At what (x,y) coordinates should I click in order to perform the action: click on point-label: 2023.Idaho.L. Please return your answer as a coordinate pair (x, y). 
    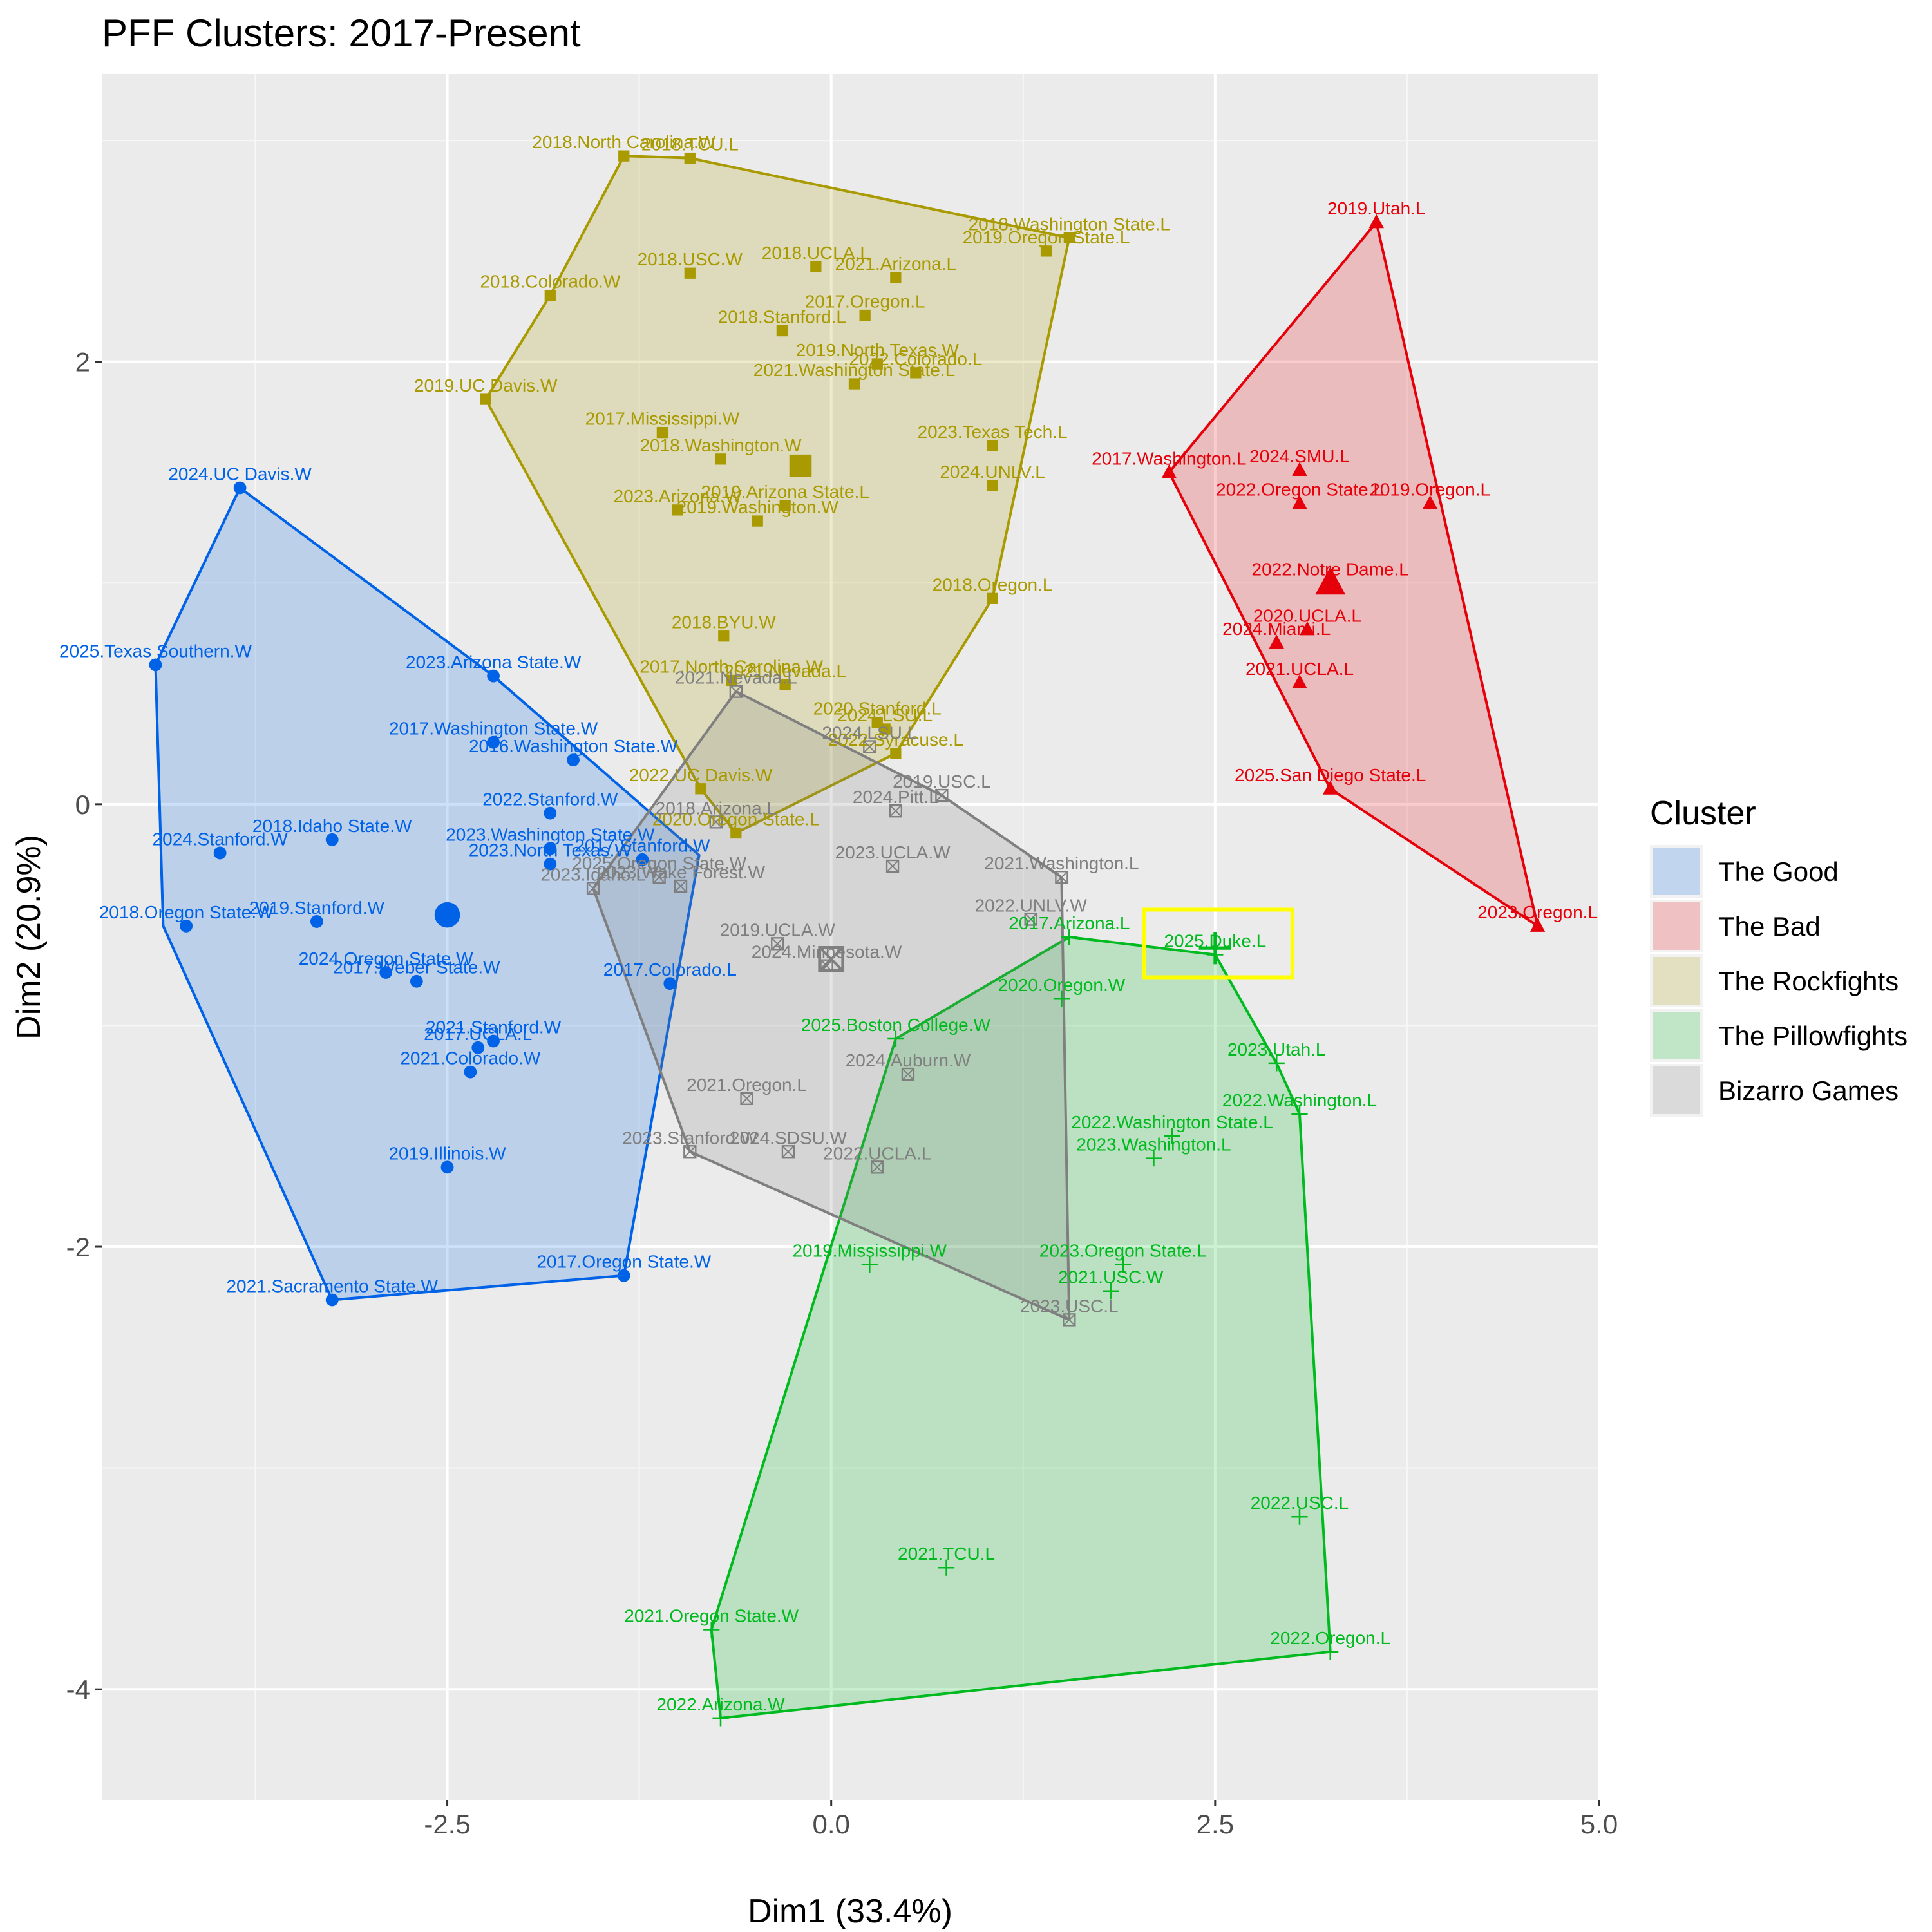
    Looking at the image, I should click on (593, 874).